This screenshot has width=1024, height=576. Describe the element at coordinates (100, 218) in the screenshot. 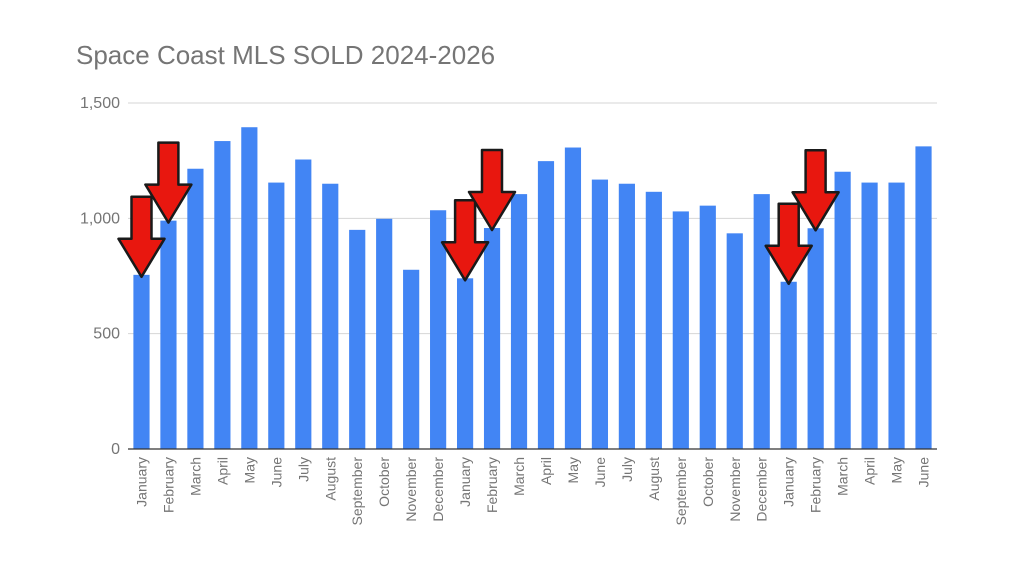

I see `y-tick-label: 1,000` at that location.